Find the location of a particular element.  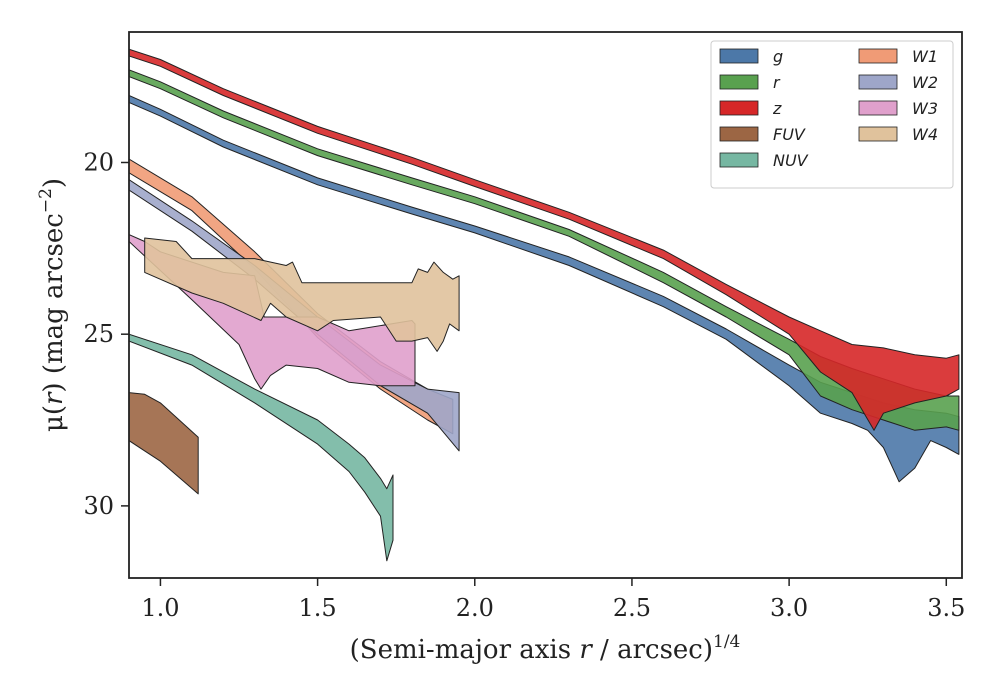

series-area-w4 is located at coordinates (302, 294).